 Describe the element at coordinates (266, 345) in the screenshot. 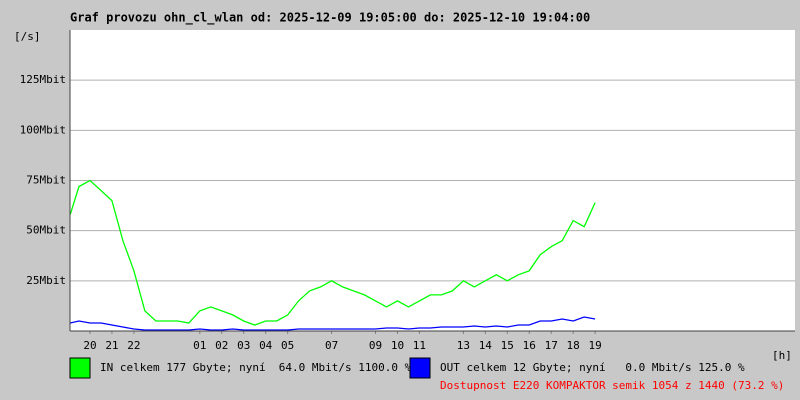

I see `x-tick-label: 04` at that location.